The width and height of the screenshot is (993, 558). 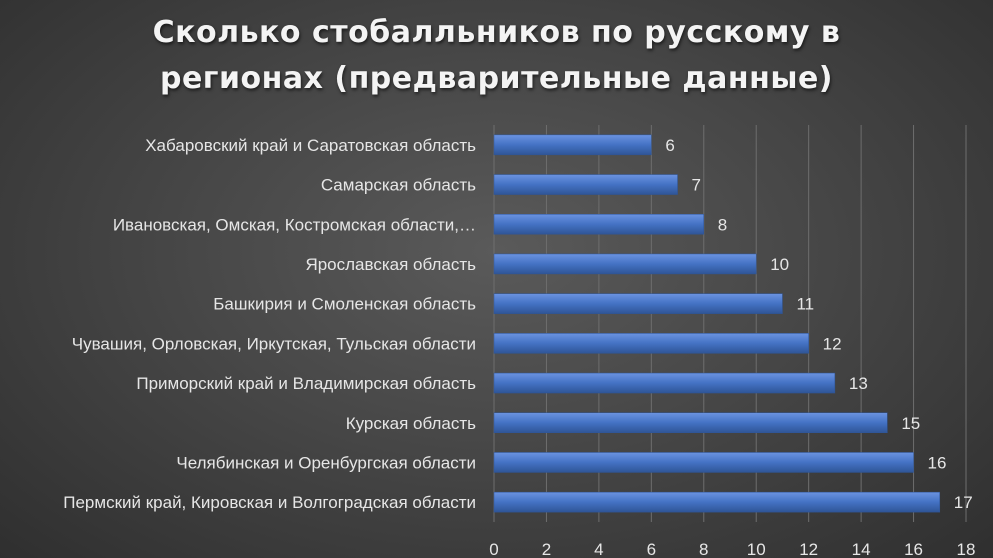 I want to click on data-label: 15, so click(x=910, y=423).